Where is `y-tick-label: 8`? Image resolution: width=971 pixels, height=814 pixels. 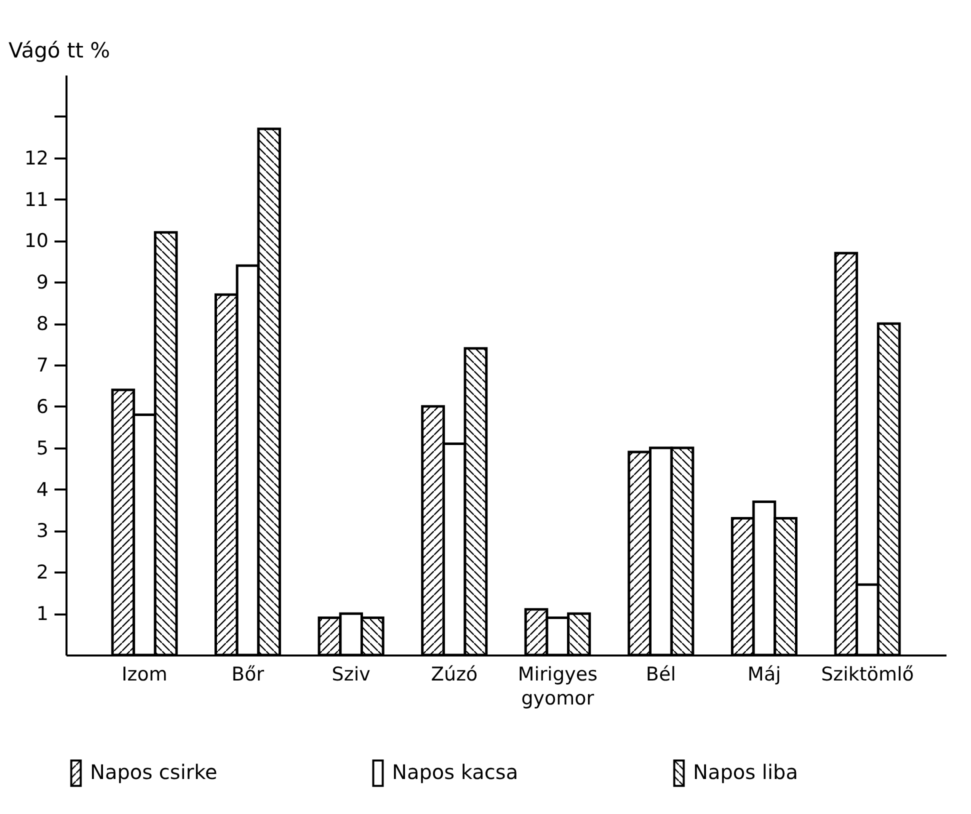 y-tick-label: 8 is located at coordinates (42, 324).